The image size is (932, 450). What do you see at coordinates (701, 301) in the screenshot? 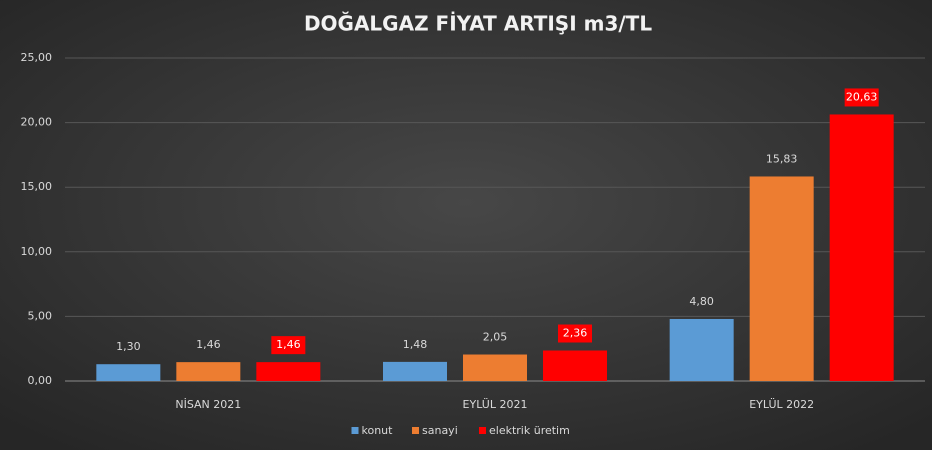
I see `data-label: 4,80` at bounding box center [701, 301].